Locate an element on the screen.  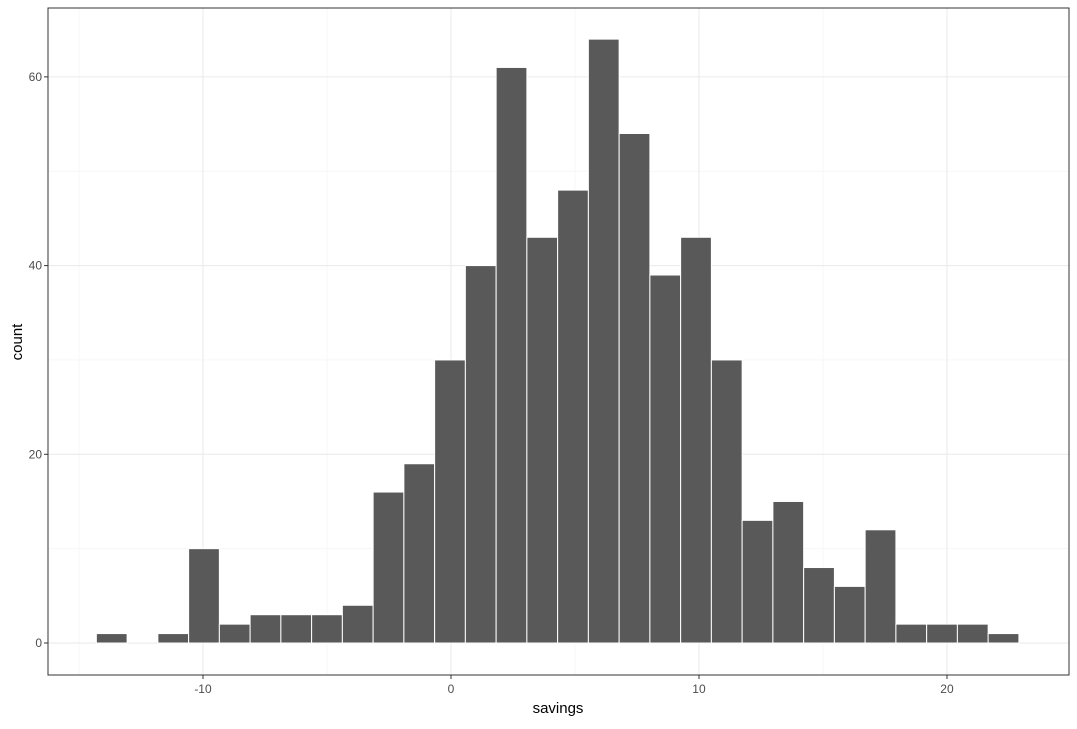
y-axis-title: count is located at coordinates (17, 342).